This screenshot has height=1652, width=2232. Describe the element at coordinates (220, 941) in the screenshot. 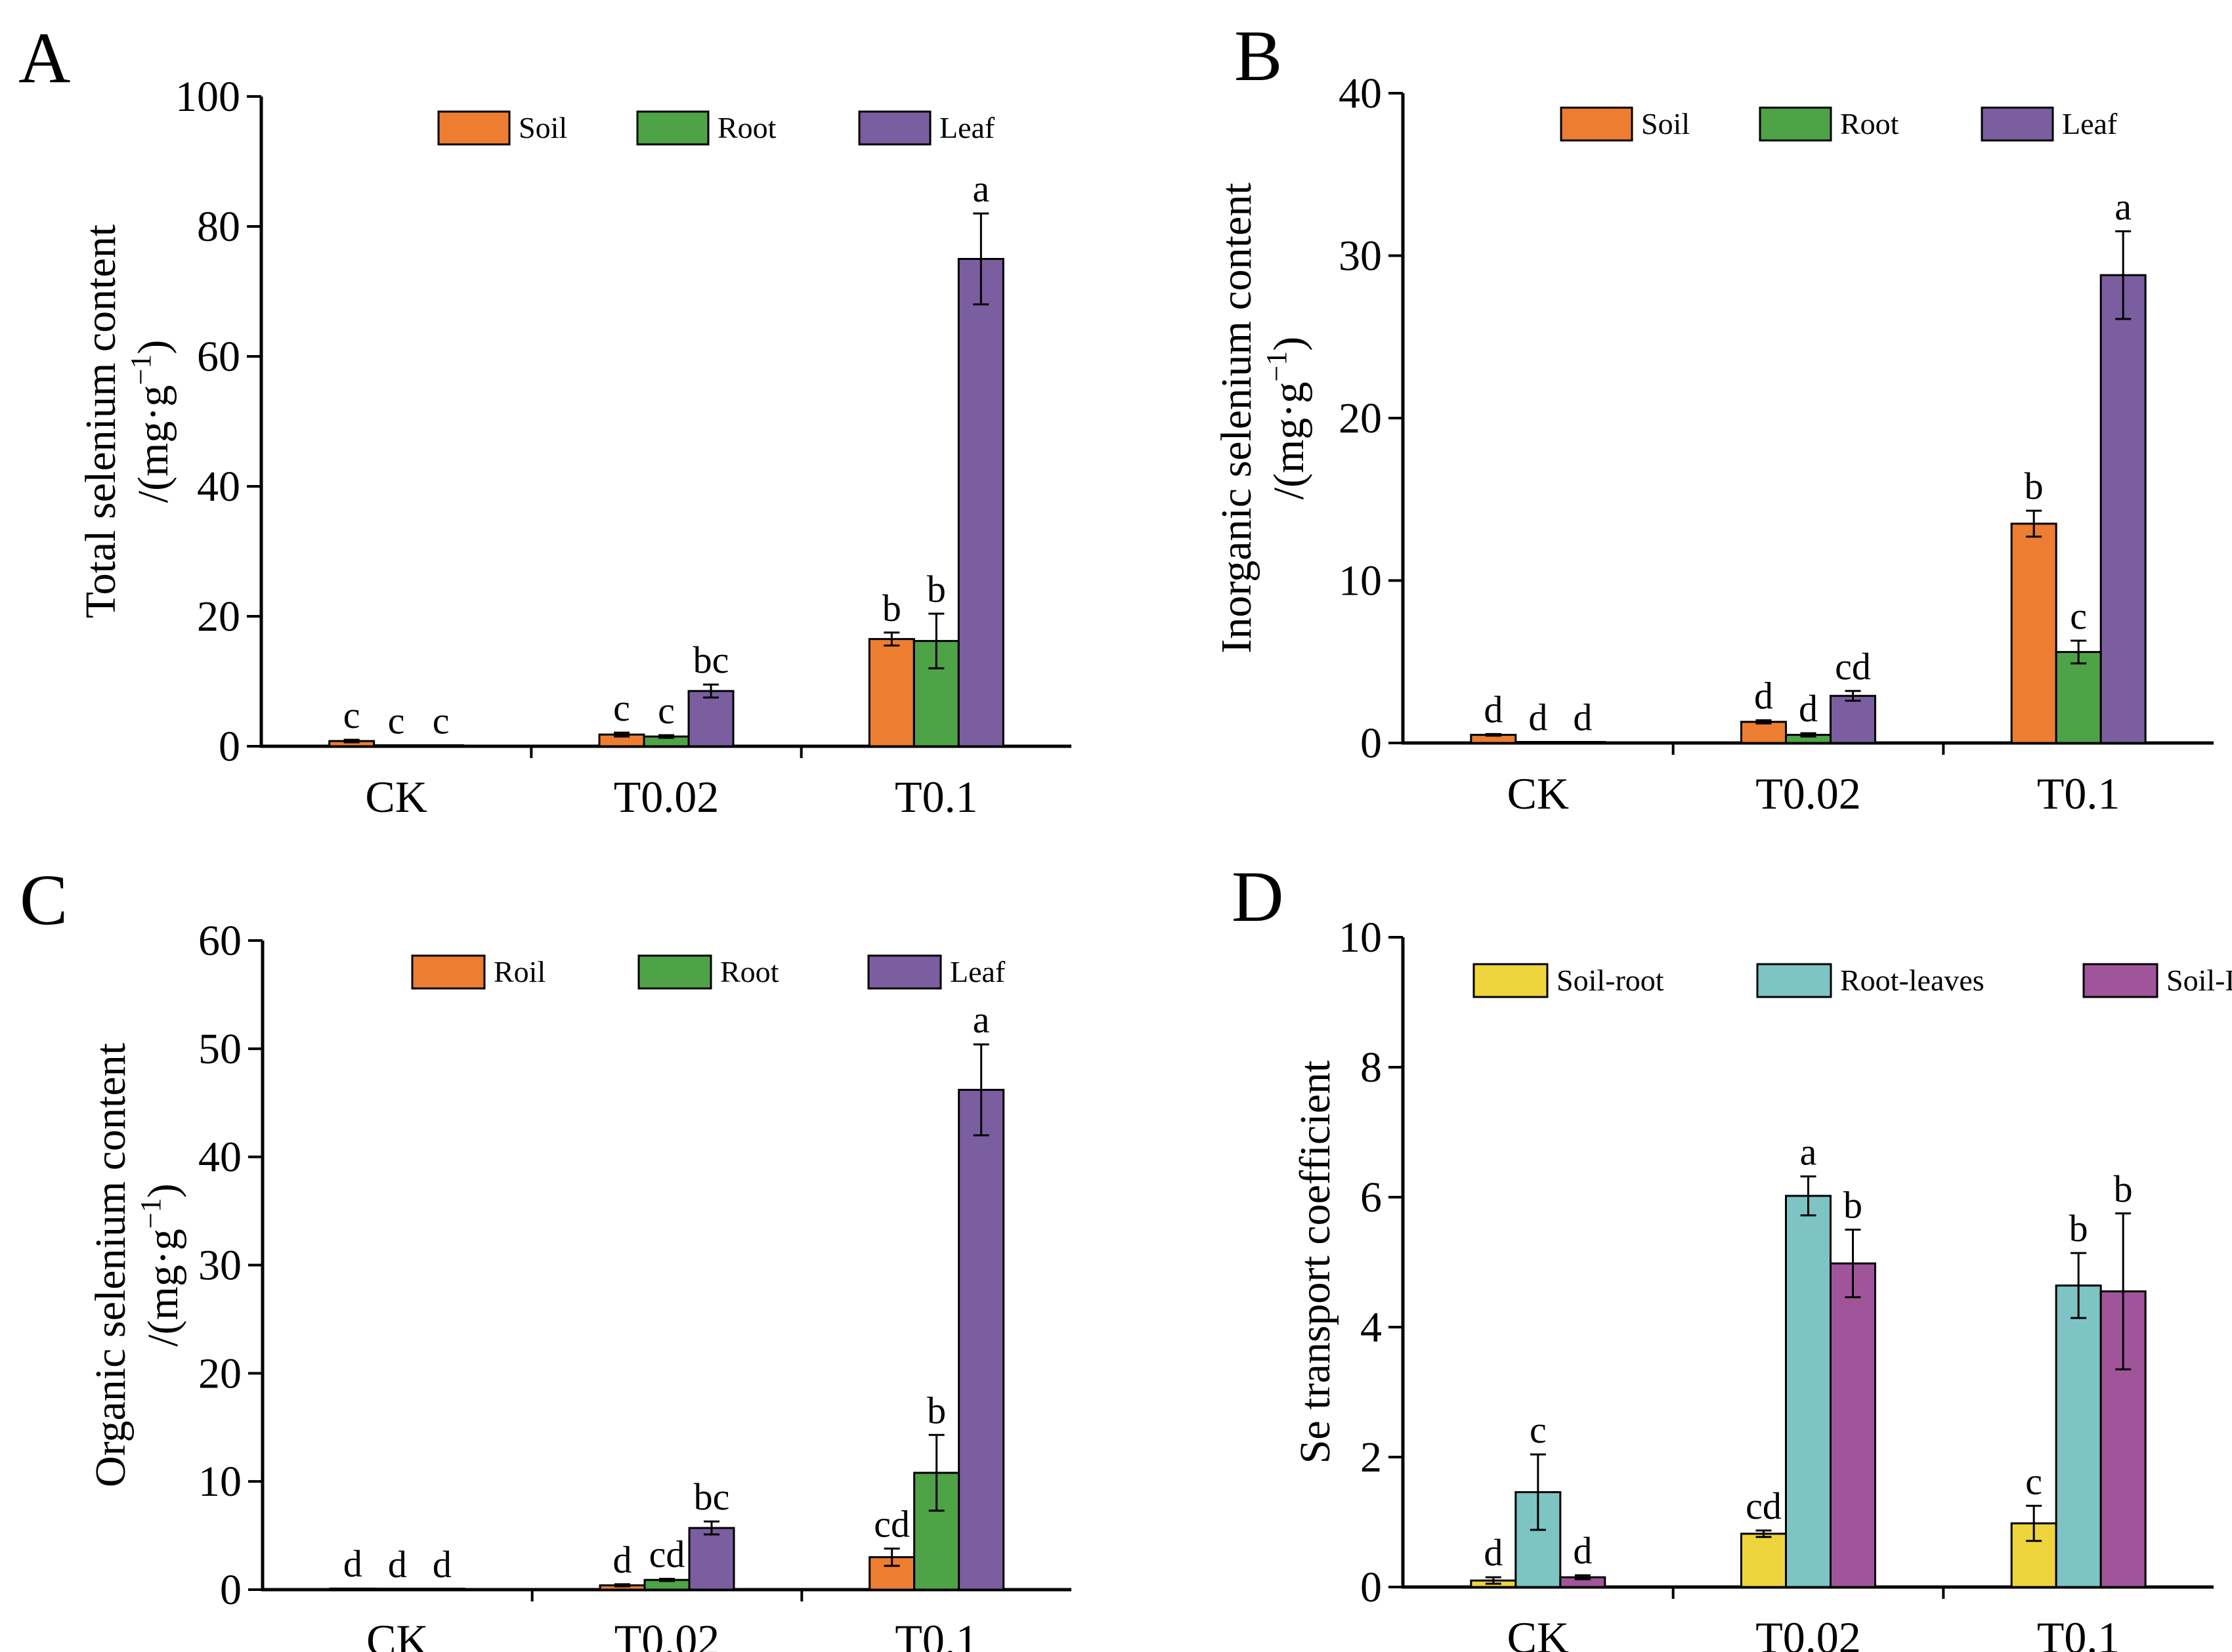

I see `y-tick-label: 60` at that location.